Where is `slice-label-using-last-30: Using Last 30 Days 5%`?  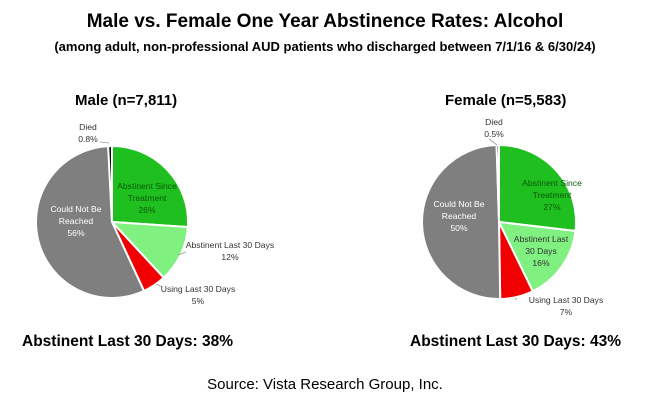 slice-label-using-last-30: Using Last 30 Days 5% is located at coordinates (198, 295).